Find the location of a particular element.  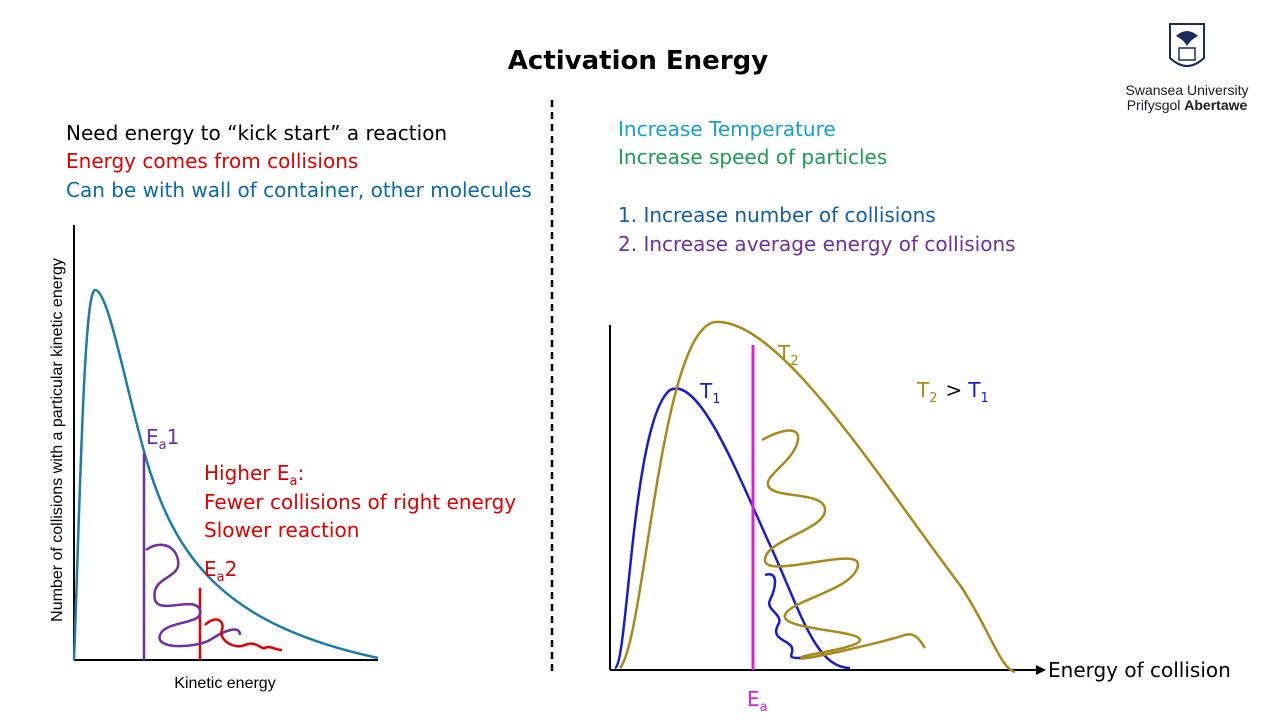

ea2-label: Ea2 is located at coordinates (220, 571).